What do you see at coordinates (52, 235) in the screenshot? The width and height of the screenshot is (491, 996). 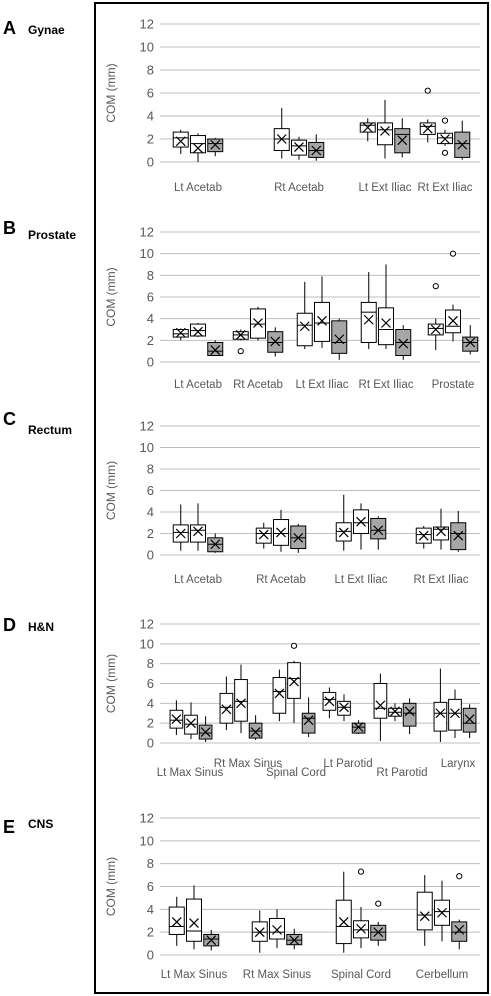 I see `panel-title: Prostate` at bounding box center [52, 235].